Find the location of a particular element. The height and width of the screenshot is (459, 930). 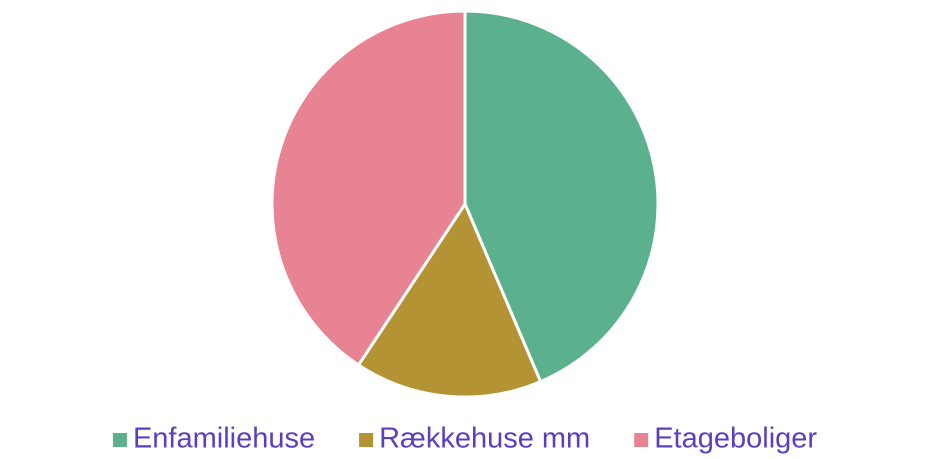

legend-label: Rækkehuse mm is located at coordinates (484, 439).